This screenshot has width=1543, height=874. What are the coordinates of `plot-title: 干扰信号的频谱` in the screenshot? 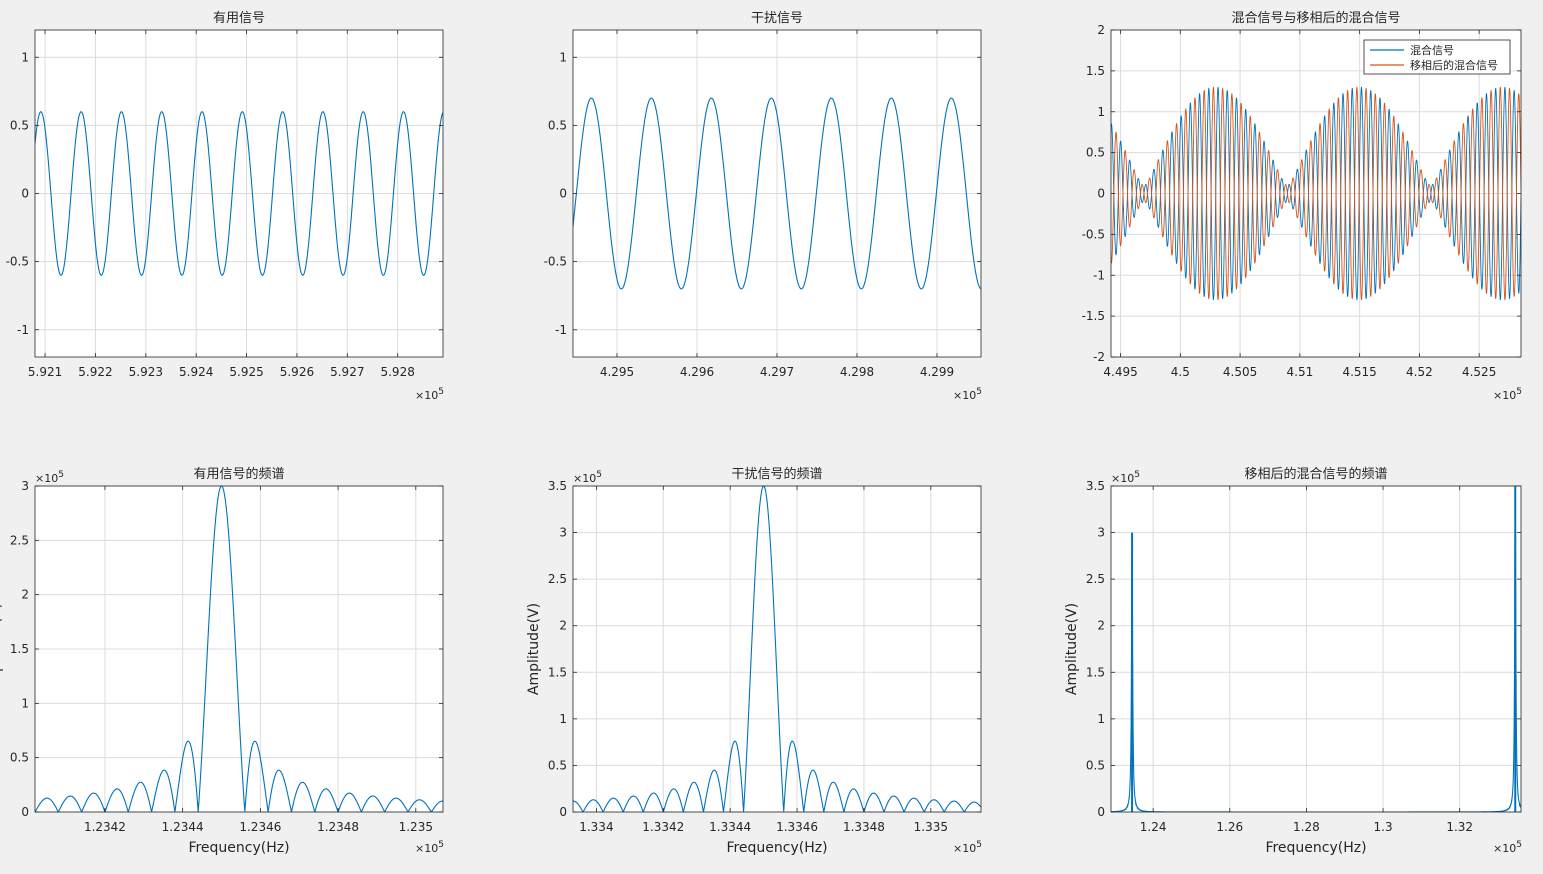 It's located at (776, 474).